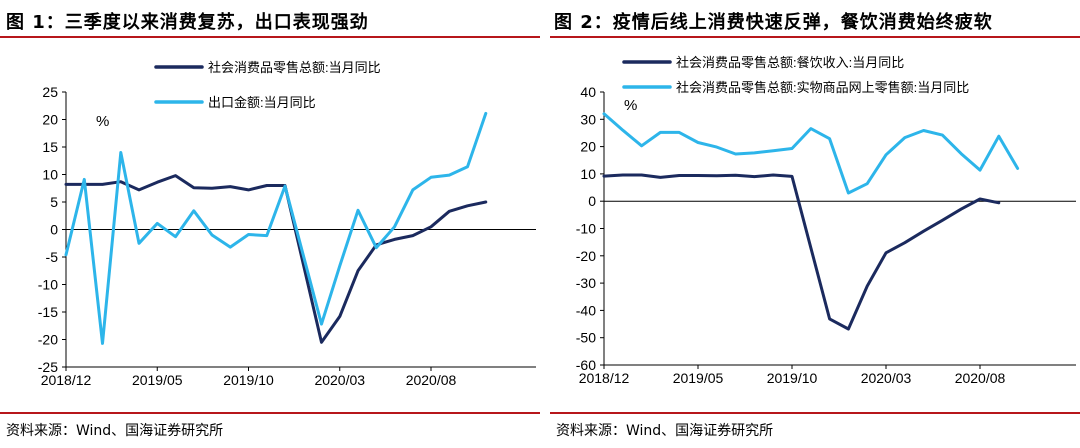 This screenshot has height=448, width=1080. What do you see at coordinates (588, 92) in the screenshot?
I see `y-tick-label: 40` at bounding box center [588, 92].